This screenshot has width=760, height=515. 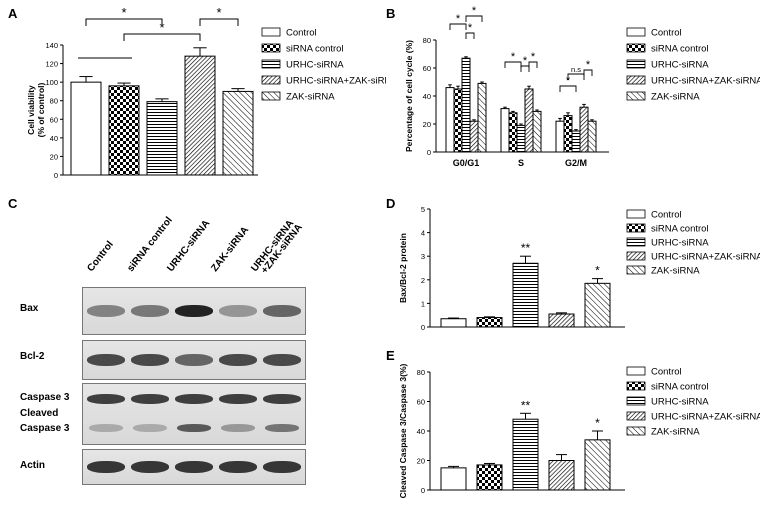 I want to click on legend-label: ZAK-siRNA, so click(x=310, y=97).